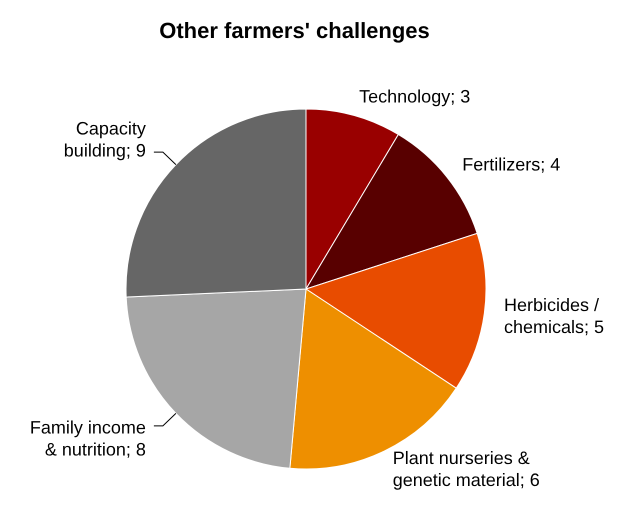  What do you see at coordinates (466, 469) in the screenshot?
I see `slice-label: Plant nurseries & genetic material; 6` at bounding box center [466, 469].